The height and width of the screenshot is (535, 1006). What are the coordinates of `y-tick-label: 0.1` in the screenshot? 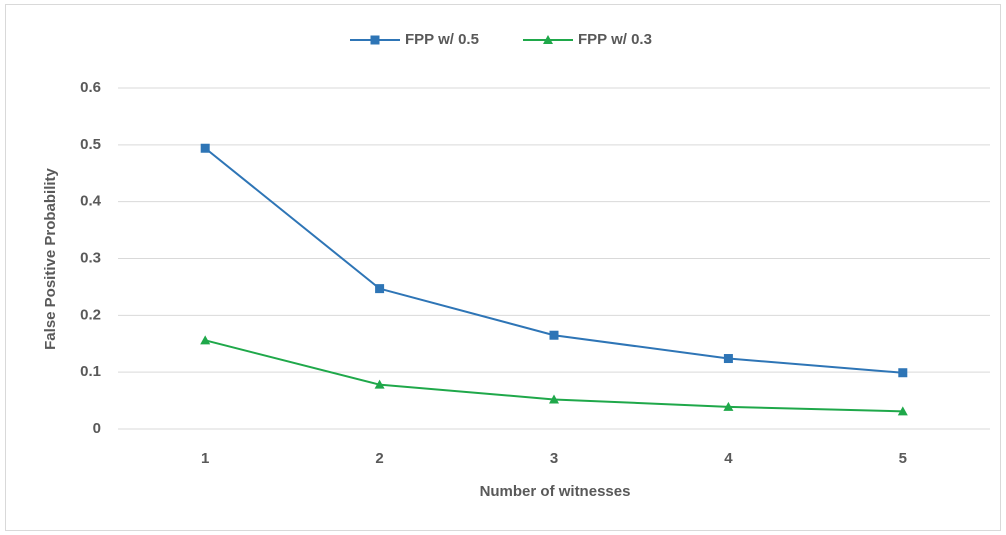 It's located at (90, 371).